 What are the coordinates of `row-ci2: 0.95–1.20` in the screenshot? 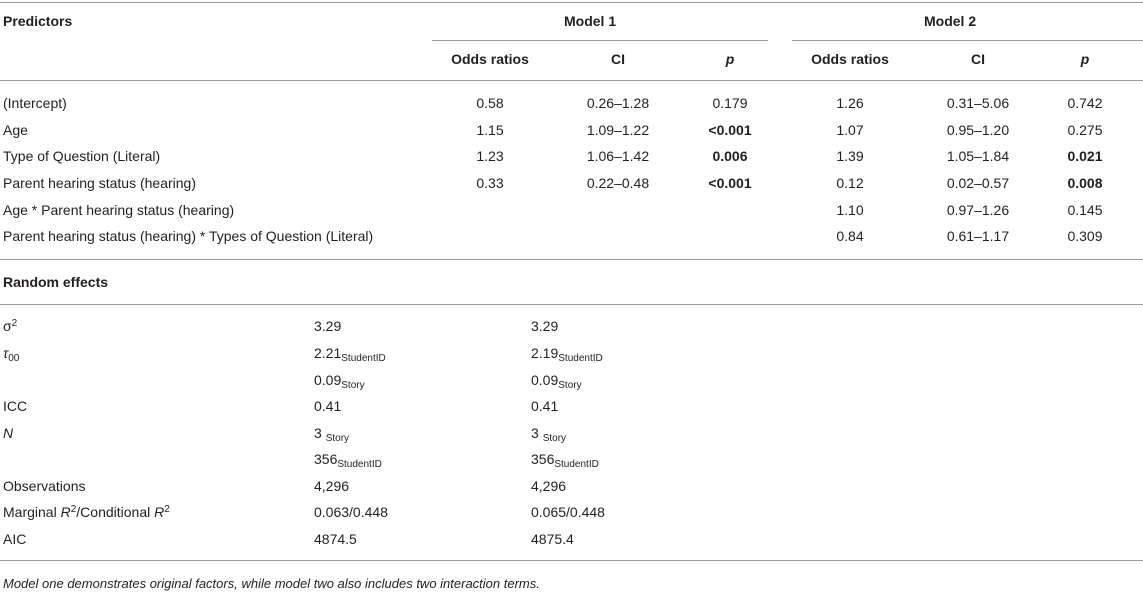 It's located at (978, 130).